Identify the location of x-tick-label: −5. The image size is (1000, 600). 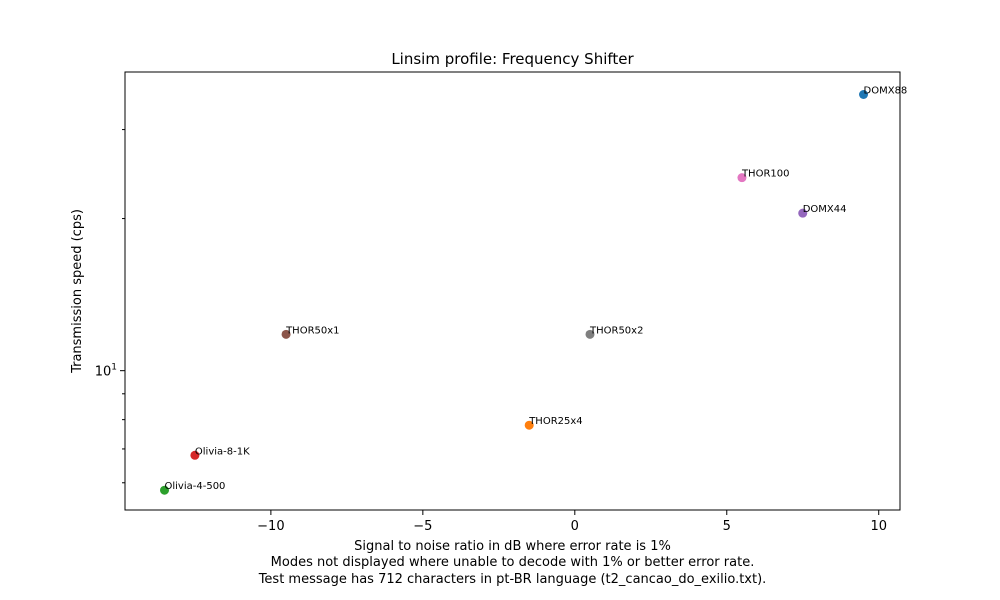
(422, 526).